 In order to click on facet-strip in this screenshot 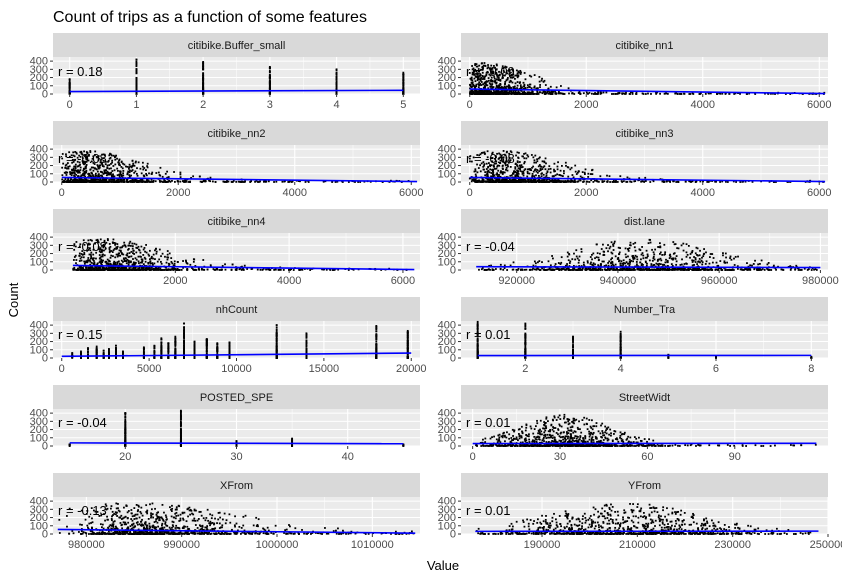, I will do `click(236, 133)`.